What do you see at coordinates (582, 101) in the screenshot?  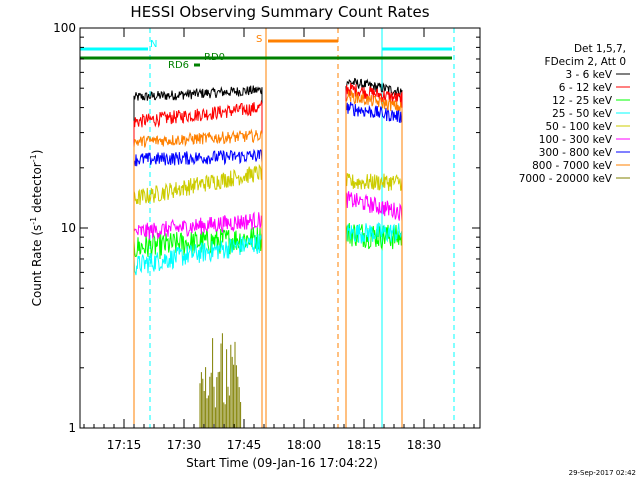 I see `legend-entry: 12 - 25 keV` at bounding box center [582, 101].